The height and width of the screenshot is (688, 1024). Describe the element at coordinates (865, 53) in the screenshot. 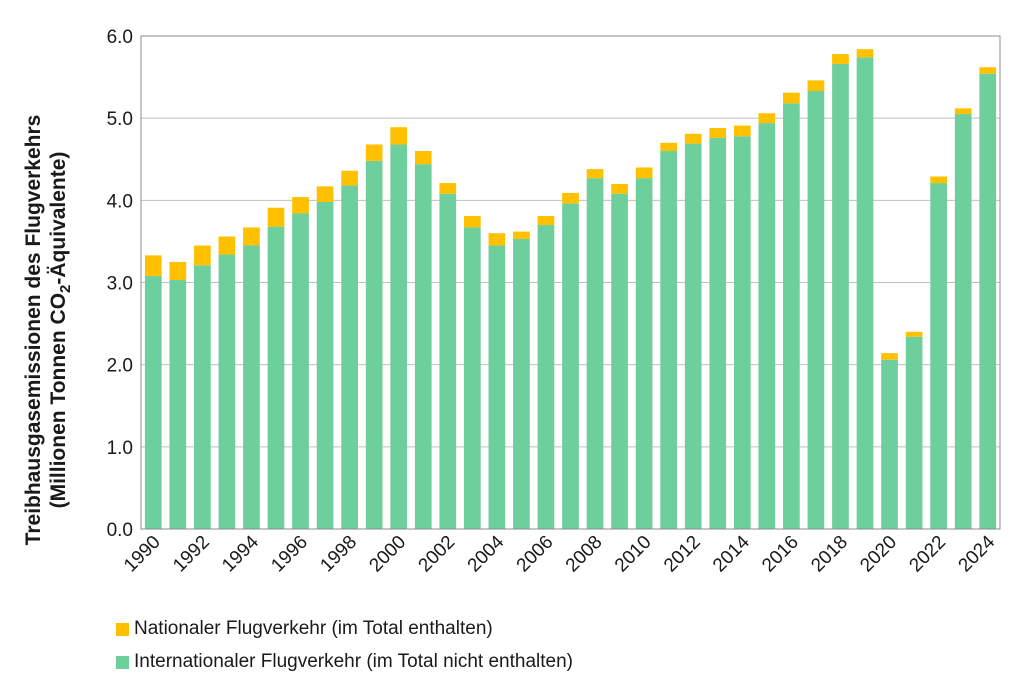

I see `bar-national-2019` at that location.